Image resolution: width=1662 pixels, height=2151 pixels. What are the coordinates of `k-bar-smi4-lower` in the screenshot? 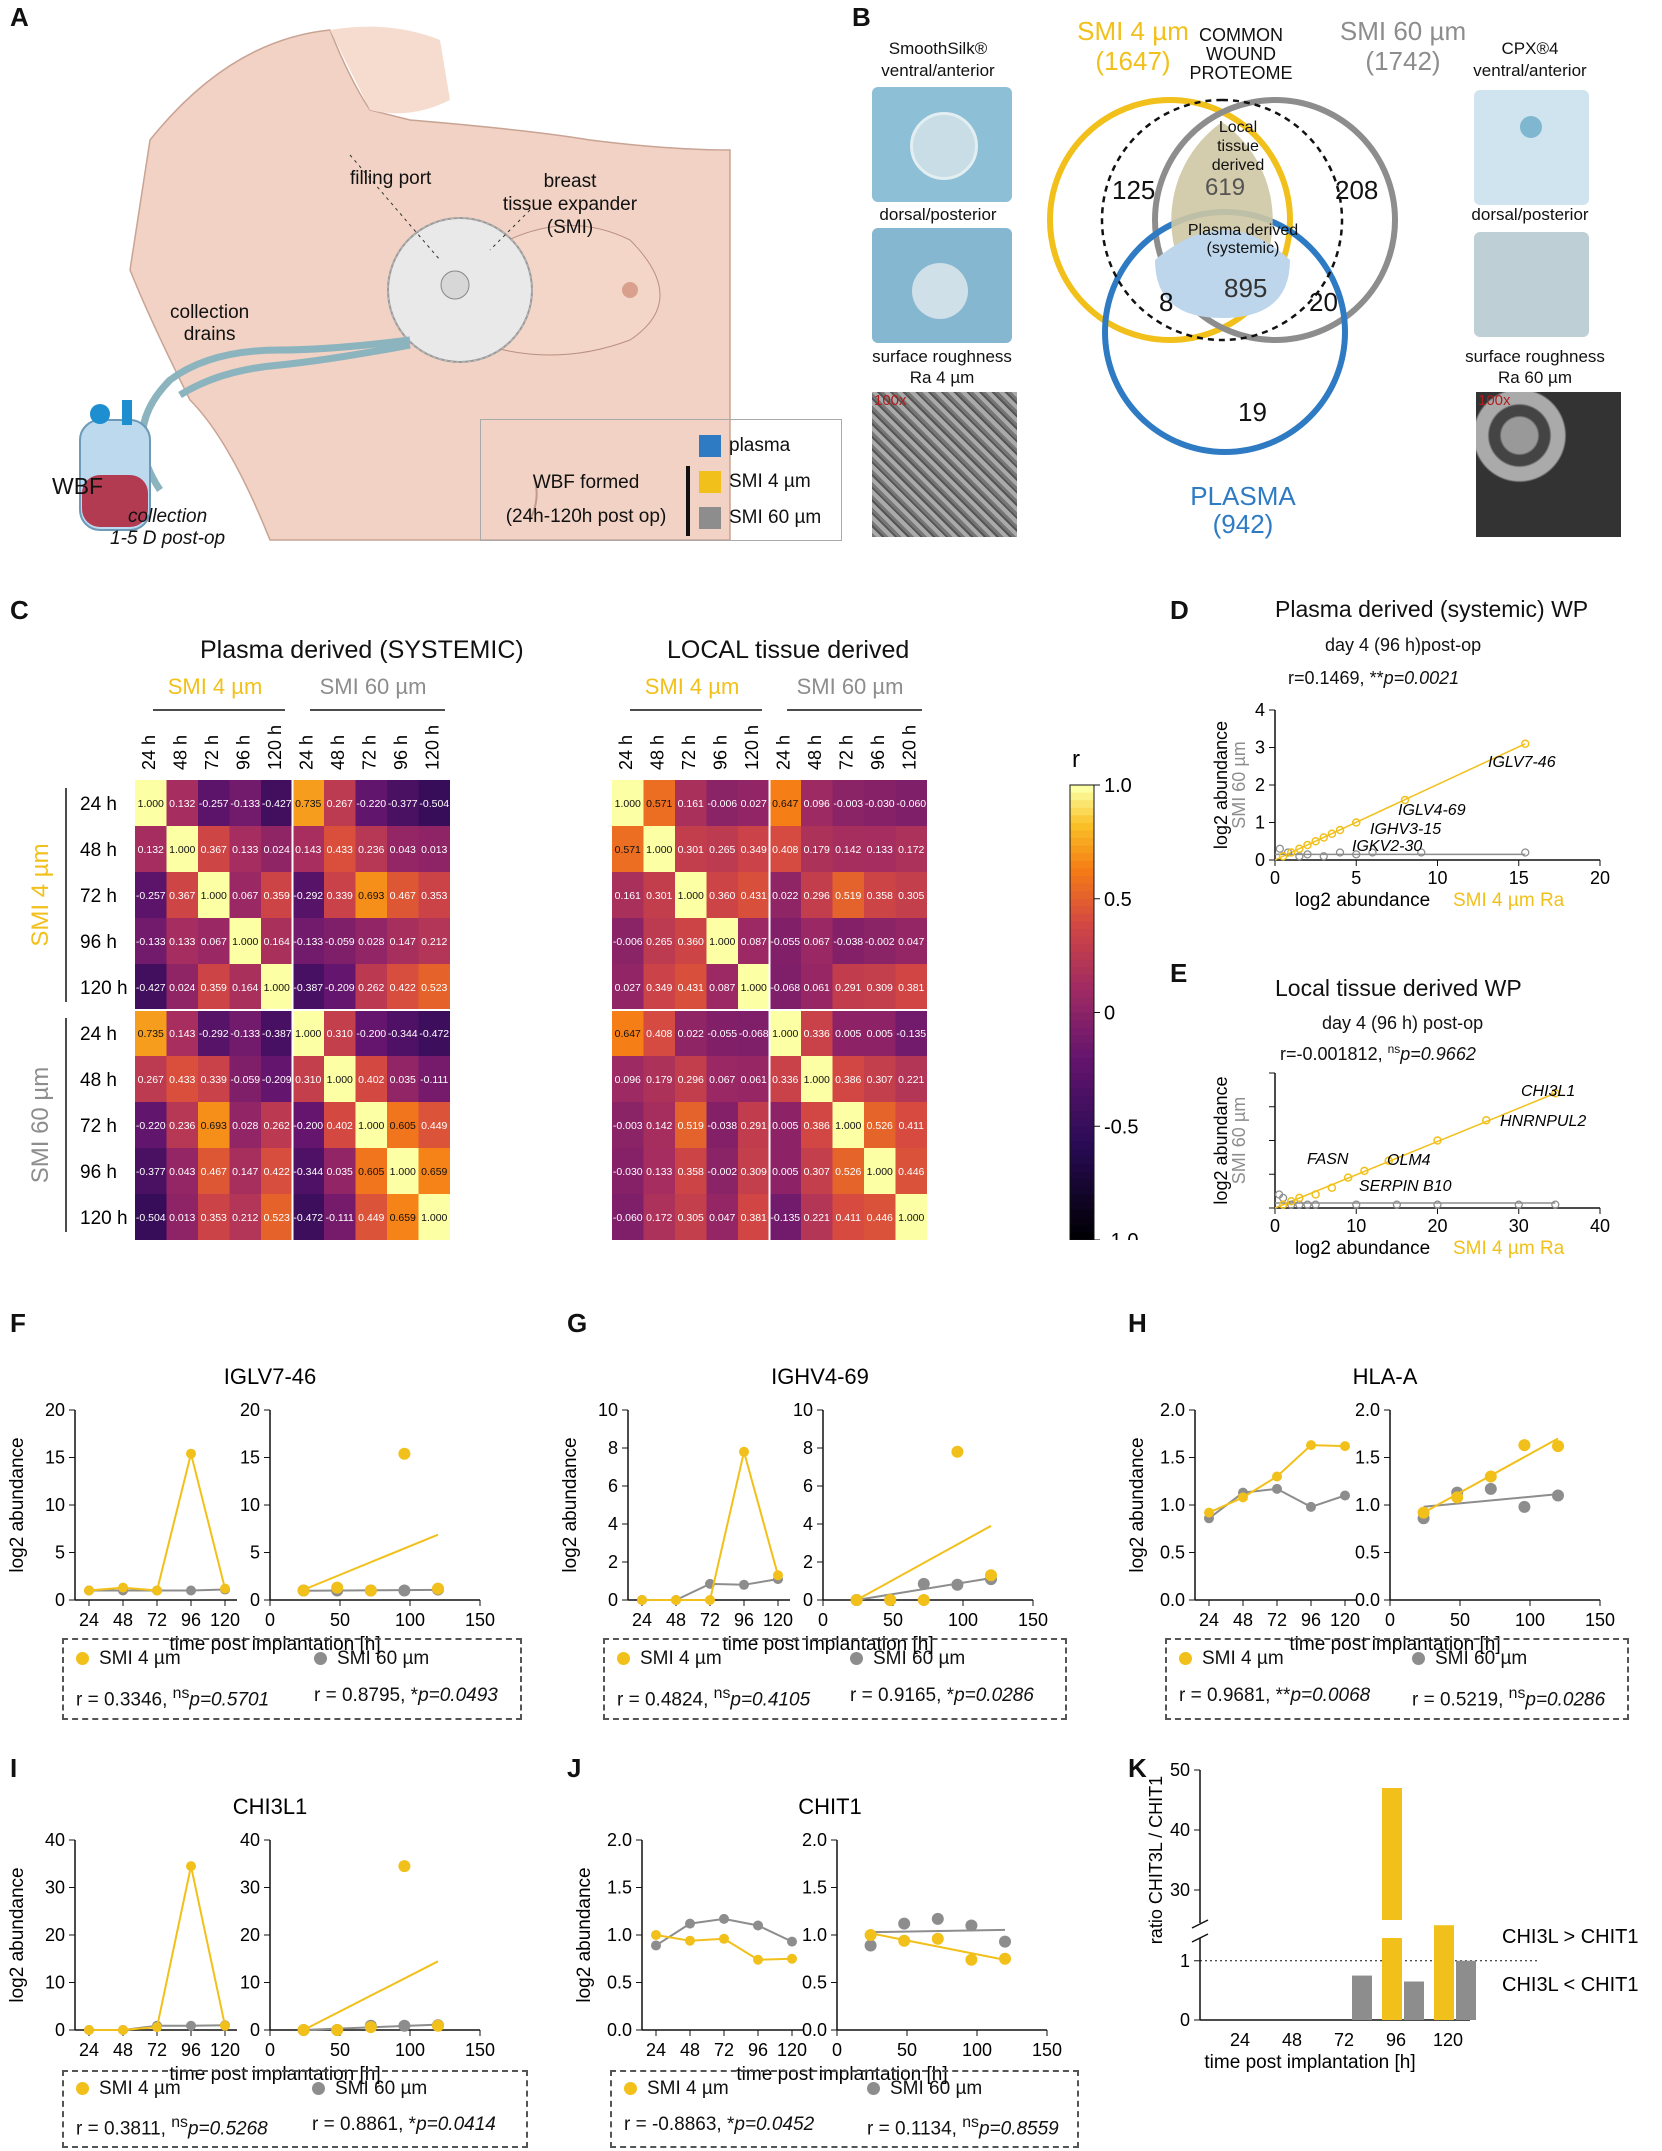 It's located at (1392, 1979).